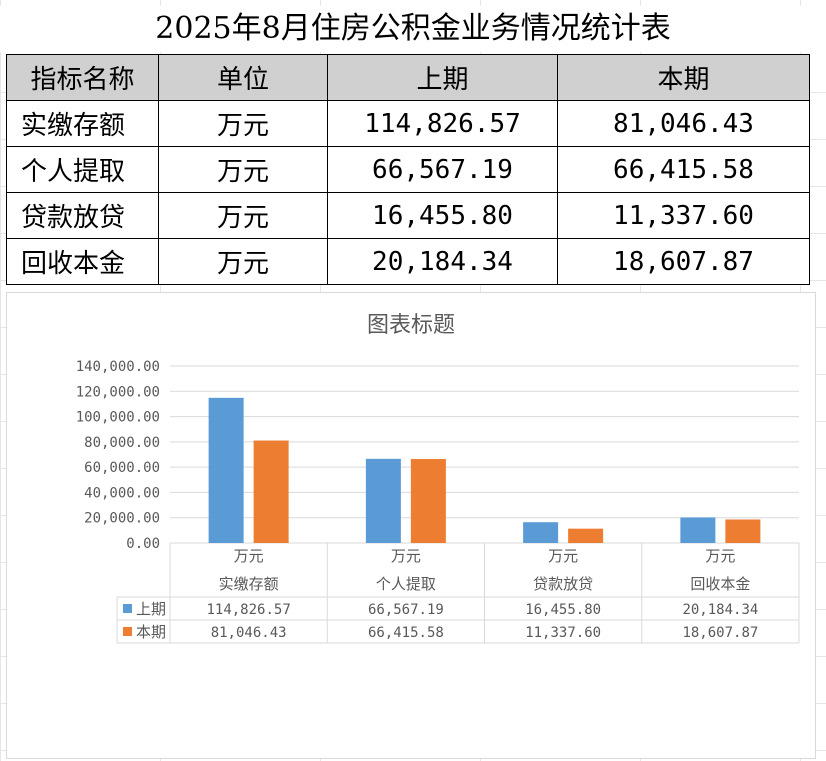  What do you see at coordinates (151, 632) in the screenshot?
I see `legend-label: 本期` at bounding box center [151, 632].